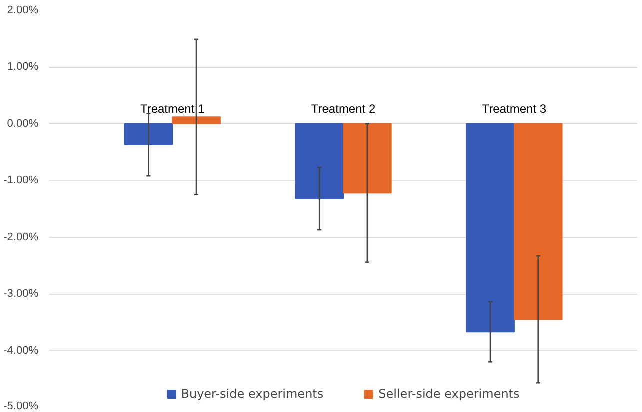  I want to click on y-tick-label: -5.00%, so click(21, 406).